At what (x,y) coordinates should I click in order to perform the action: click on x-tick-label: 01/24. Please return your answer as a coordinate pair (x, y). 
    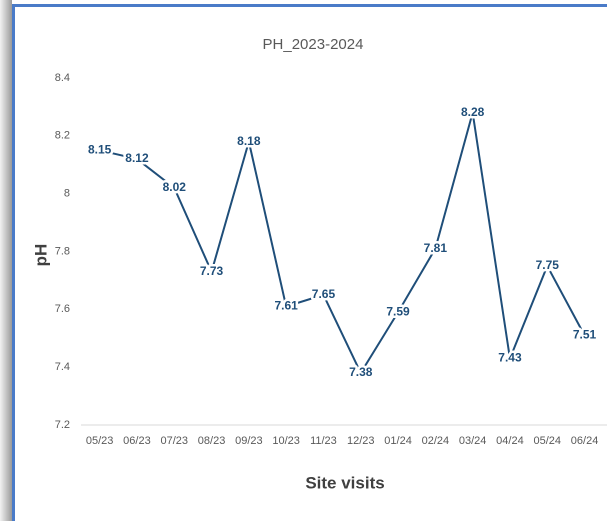
    Looking at the image, I should click on (398, 441).